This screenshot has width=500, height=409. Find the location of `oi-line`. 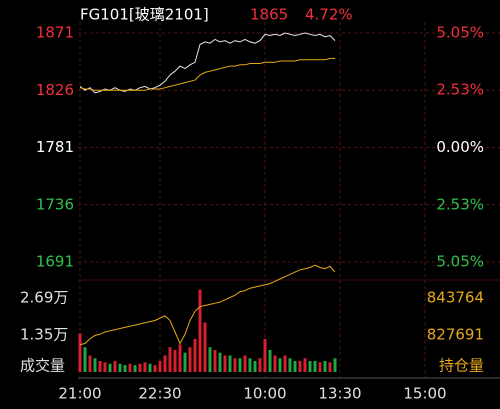

oi-line is located at coordinates (207, 305).